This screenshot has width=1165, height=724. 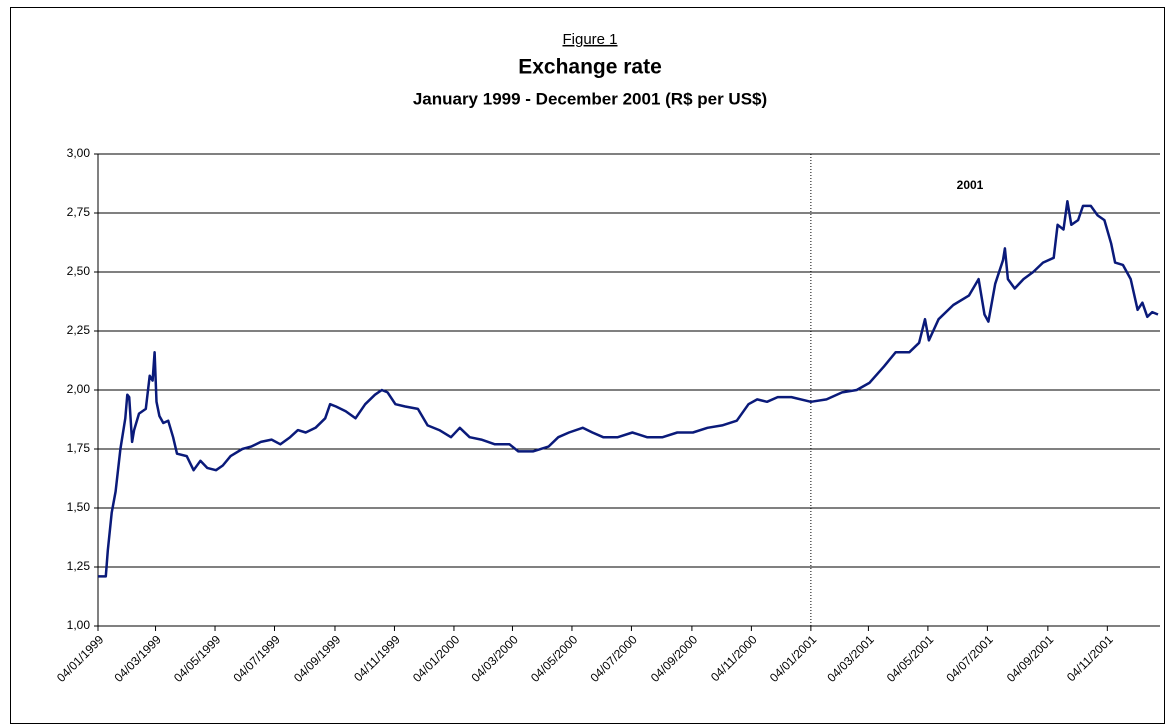 I want to click on y-tick-label: 1,75, so click(x=79, y=448).